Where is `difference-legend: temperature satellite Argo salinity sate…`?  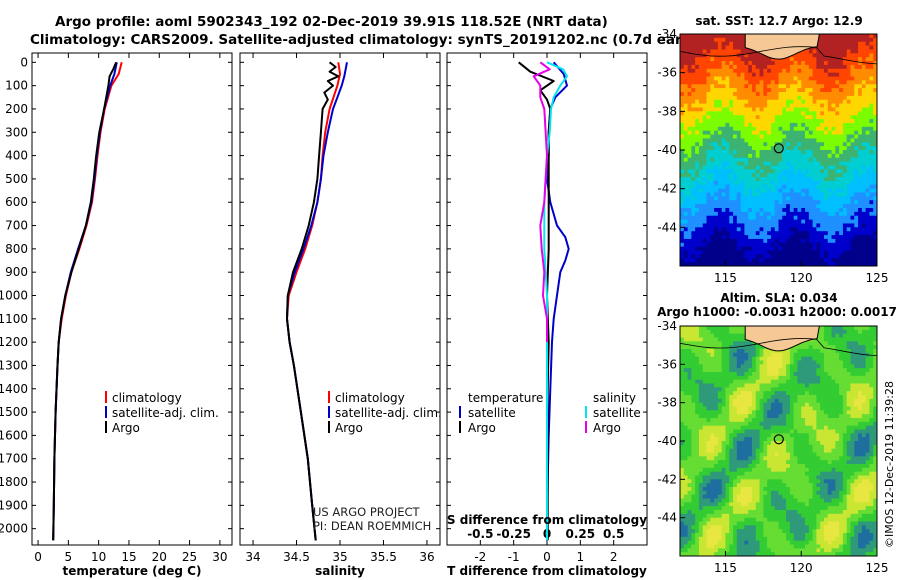
difference-legend: temperature satellite Argo salinity sate… is located at coordinates (550, 413).